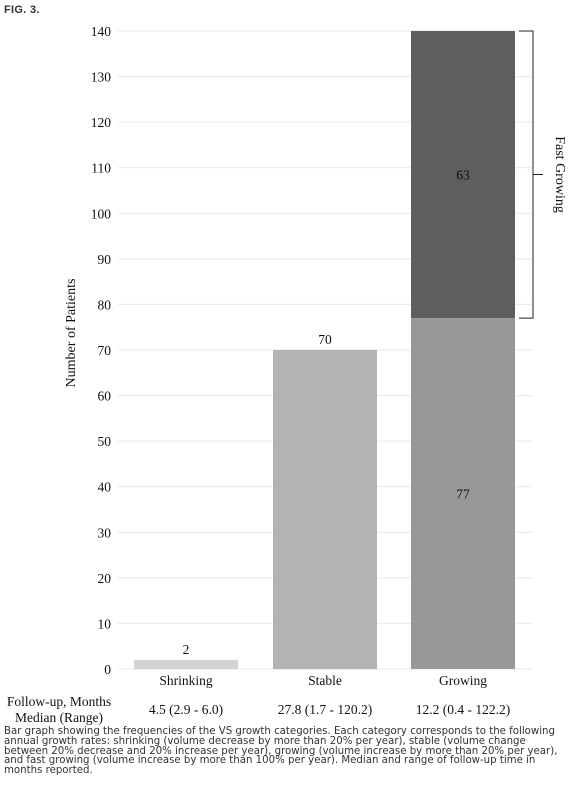  Describe the element at coordinates (105, 578) in the screenshot. I see `y-tick-label: 20` at that location.